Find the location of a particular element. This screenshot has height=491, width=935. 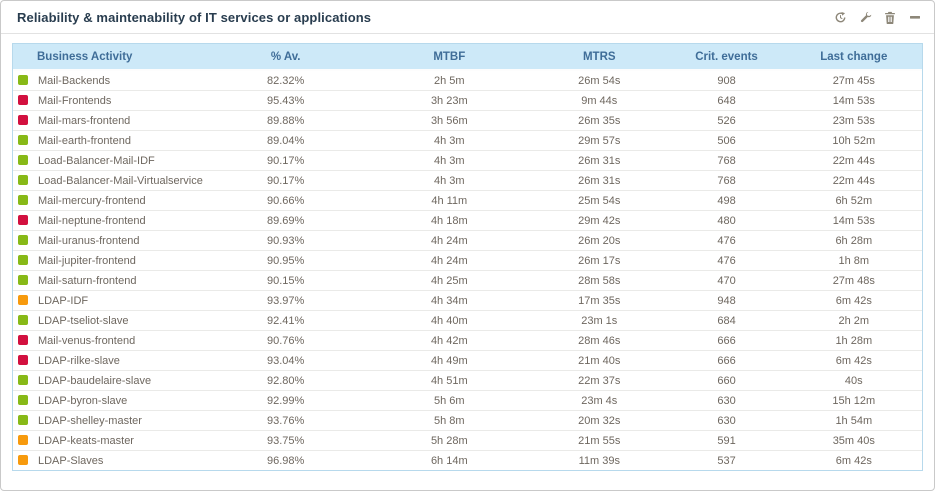

table-row: LDAP-Slaves 96.98% 6h 14m 11m 39s 537 6m 42s is located at coordinates (467, 460).